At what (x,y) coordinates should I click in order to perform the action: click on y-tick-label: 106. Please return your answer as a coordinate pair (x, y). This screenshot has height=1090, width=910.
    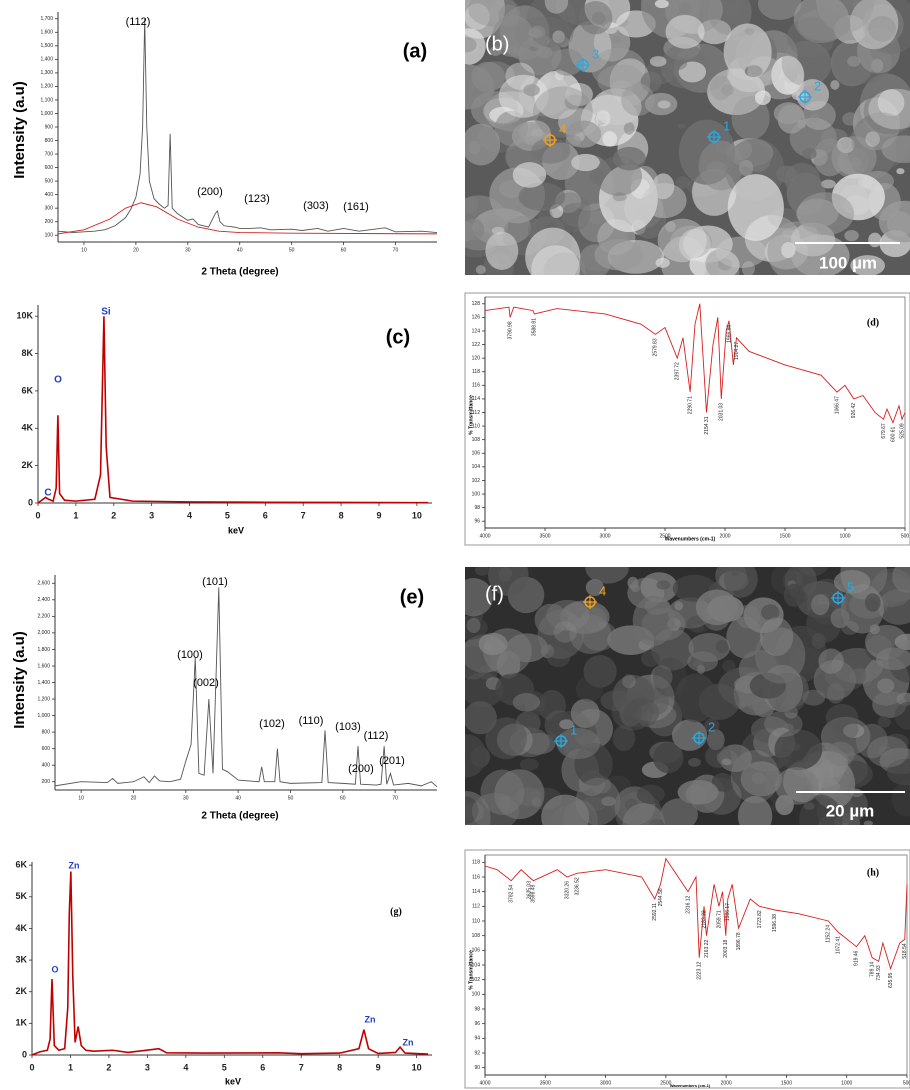
    Looking at the image, I should click on (476, 454).